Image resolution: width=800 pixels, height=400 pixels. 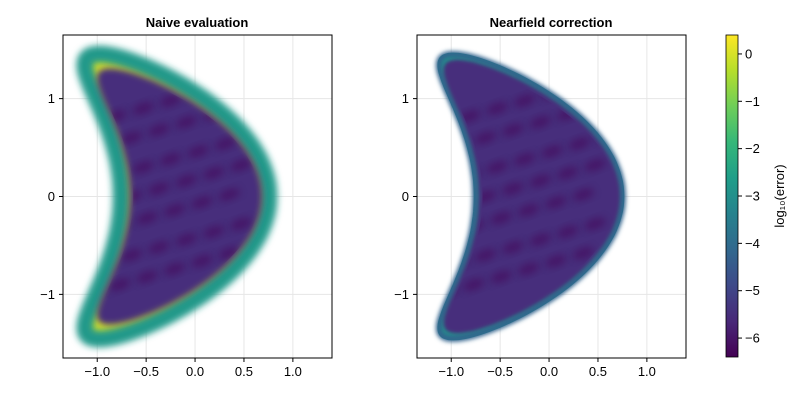 I want to click on plot-title: Nearfield correction, so click(x=551, y=22).